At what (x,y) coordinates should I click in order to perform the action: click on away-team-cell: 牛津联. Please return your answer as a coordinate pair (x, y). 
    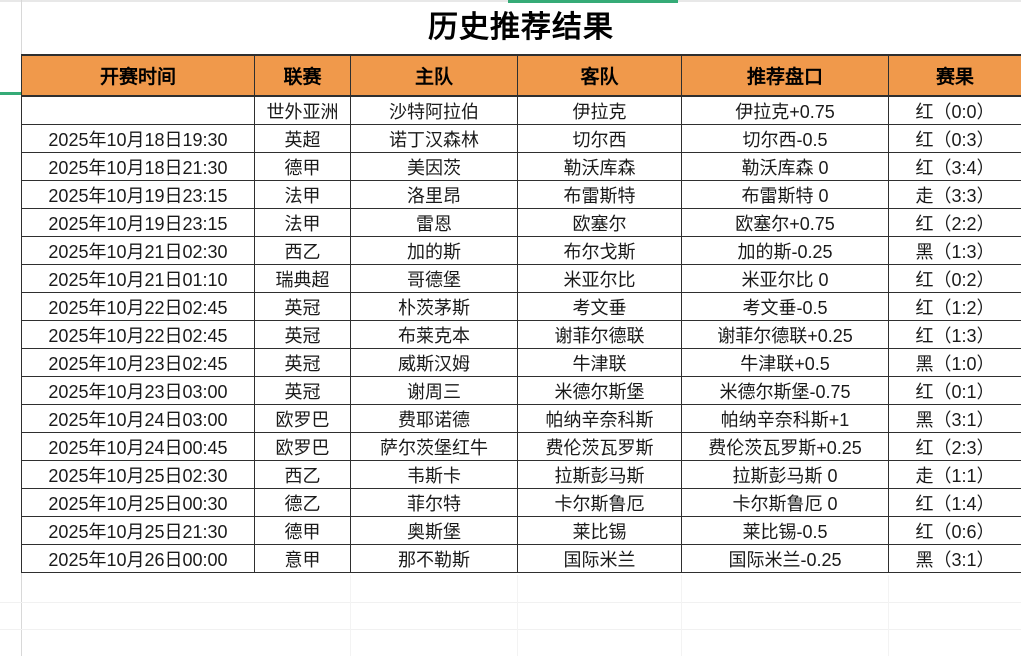
    Looking at the image, I should click on (599, 362).